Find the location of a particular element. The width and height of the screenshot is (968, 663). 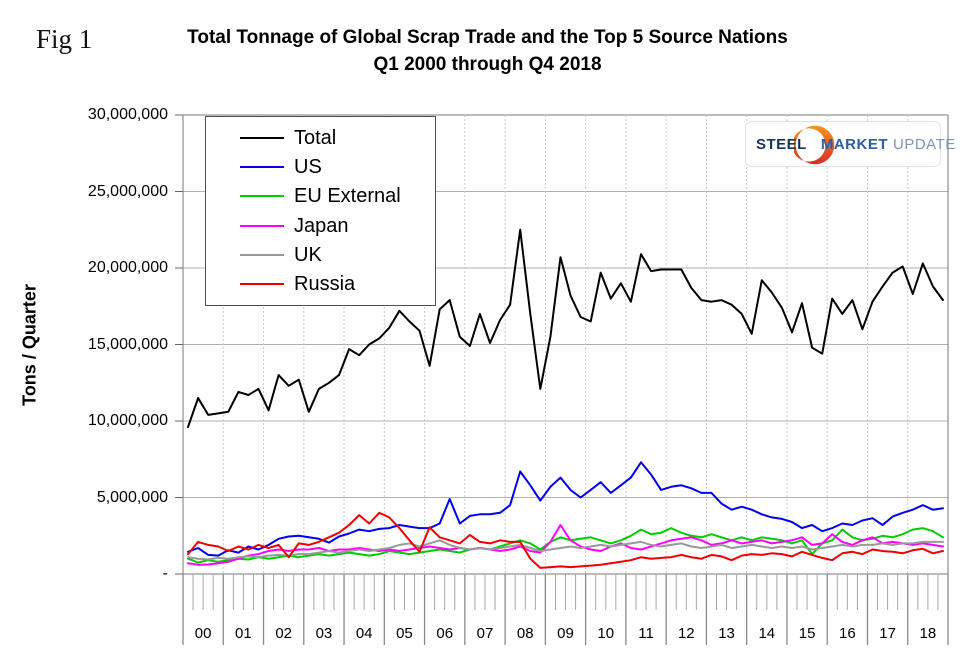

chart-title-line2: Q1 2000 through Q4 2018 is located at coordinates (487, 64).